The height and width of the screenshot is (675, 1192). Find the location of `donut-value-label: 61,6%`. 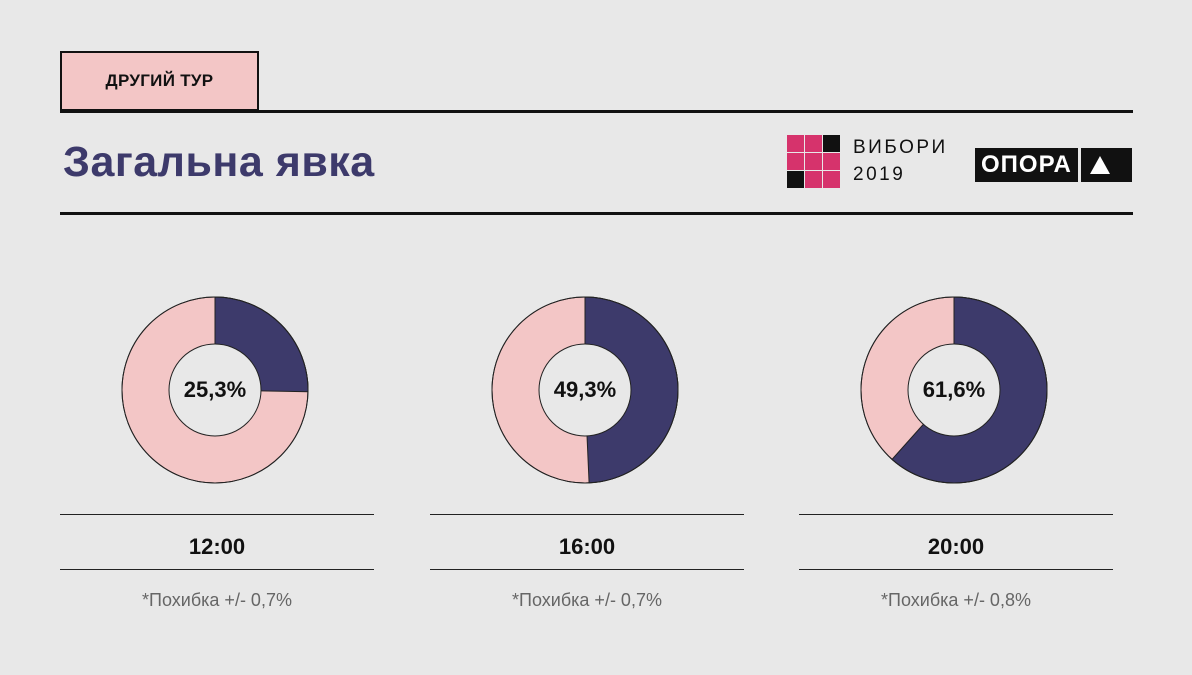

donut-value-label: 61,6% is located at coordinates (954, 389).